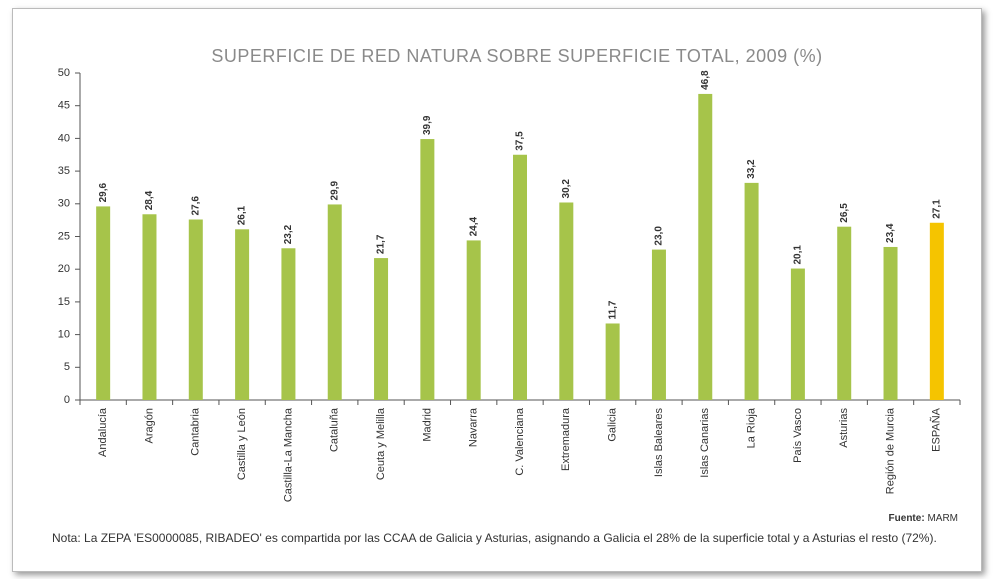  Describe the element at coordinates (64, 73) in the screenshot. I see `y-tick-label: 50` at that location.